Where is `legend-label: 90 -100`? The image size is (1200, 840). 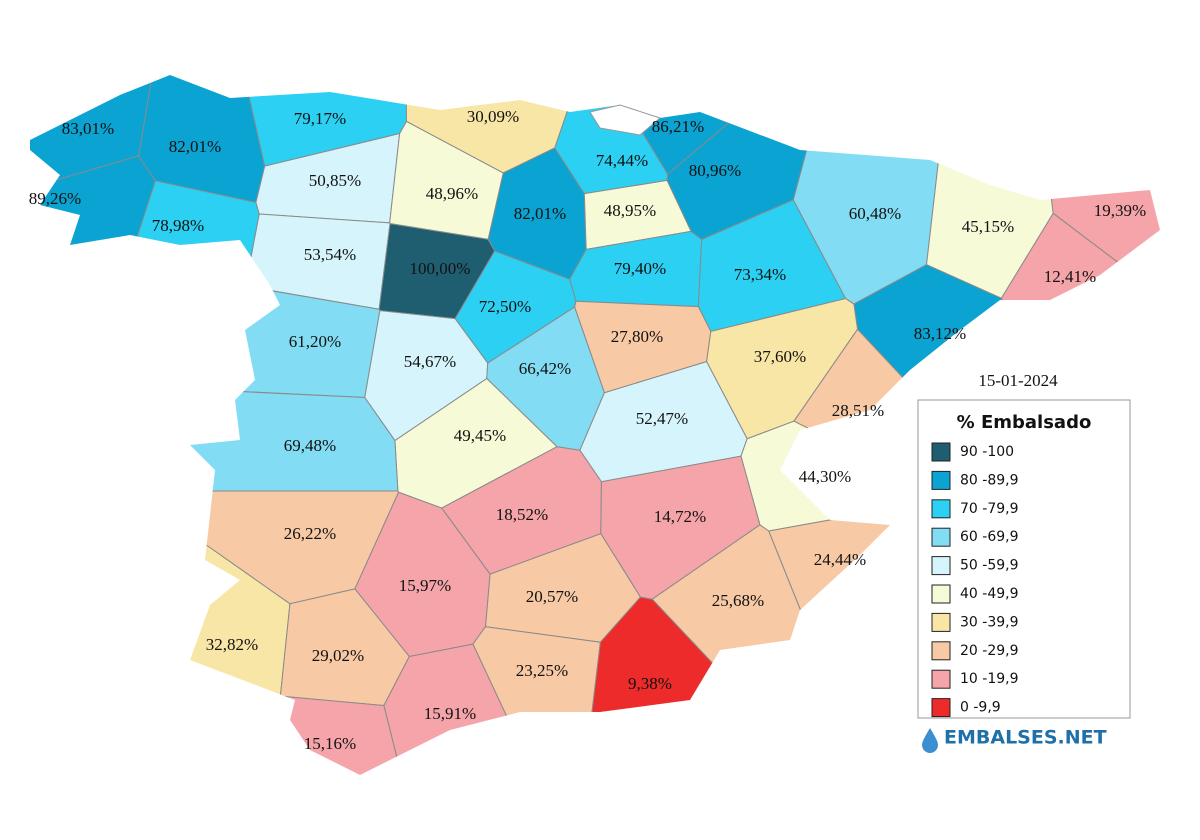
legend-label: 90 -100 is located at coordinates (987, 452).